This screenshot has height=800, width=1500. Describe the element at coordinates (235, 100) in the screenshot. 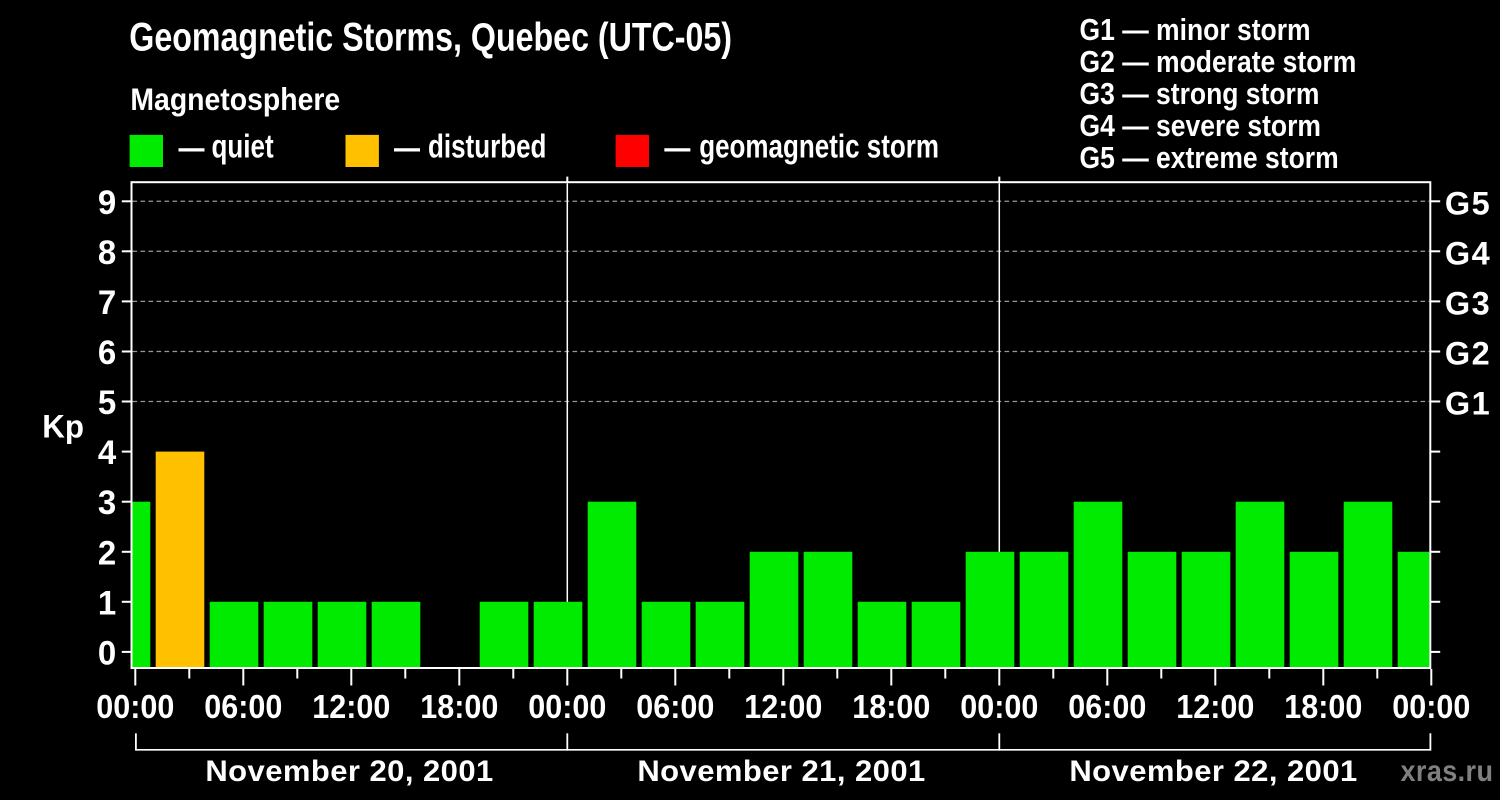

I see `svg-text: Magnetosphere` at that location.